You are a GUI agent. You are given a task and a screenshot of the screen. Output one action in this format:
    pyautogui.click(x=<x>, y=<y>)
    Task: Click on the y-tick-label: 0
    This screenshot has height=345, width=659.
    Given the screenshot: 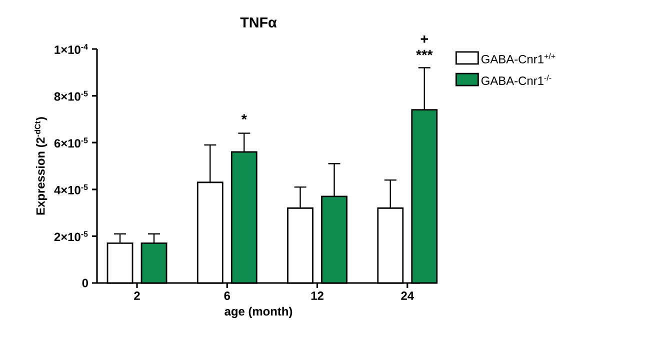 What is the action you would take?
    pyautogui.click(x=85, y=283)
    